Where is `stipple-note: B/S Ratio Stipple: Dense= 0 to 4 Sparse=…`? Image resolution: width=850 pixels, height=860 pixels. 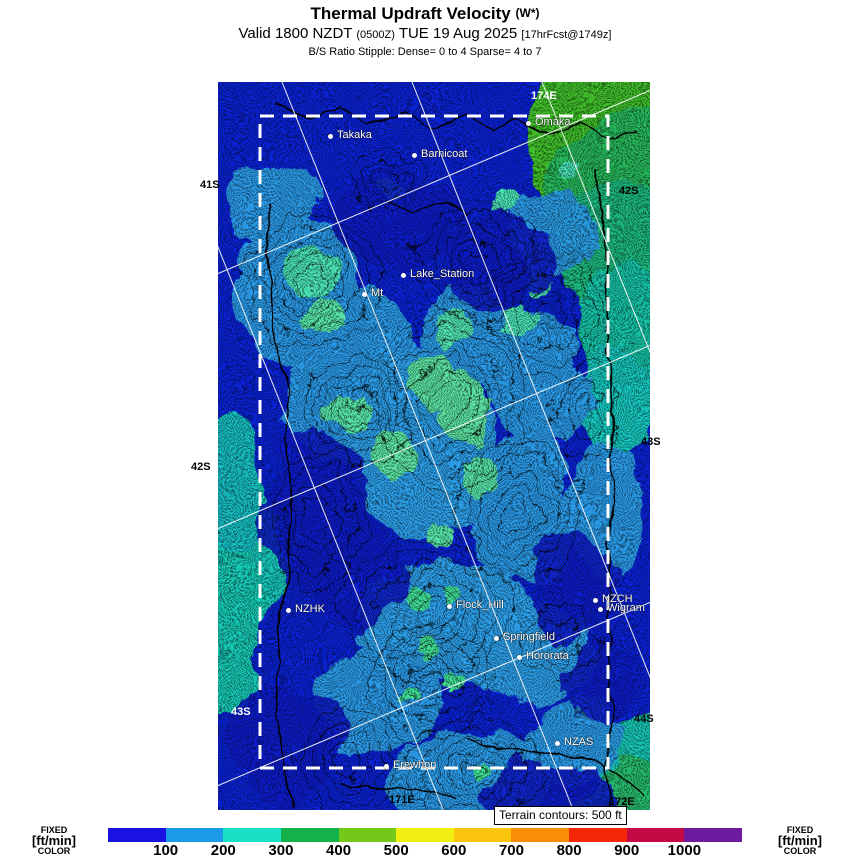
stipple-note: B/S Ratio Stipple: Dense= 0 to 4 Sparse=… is located at coordinates (425, 52).